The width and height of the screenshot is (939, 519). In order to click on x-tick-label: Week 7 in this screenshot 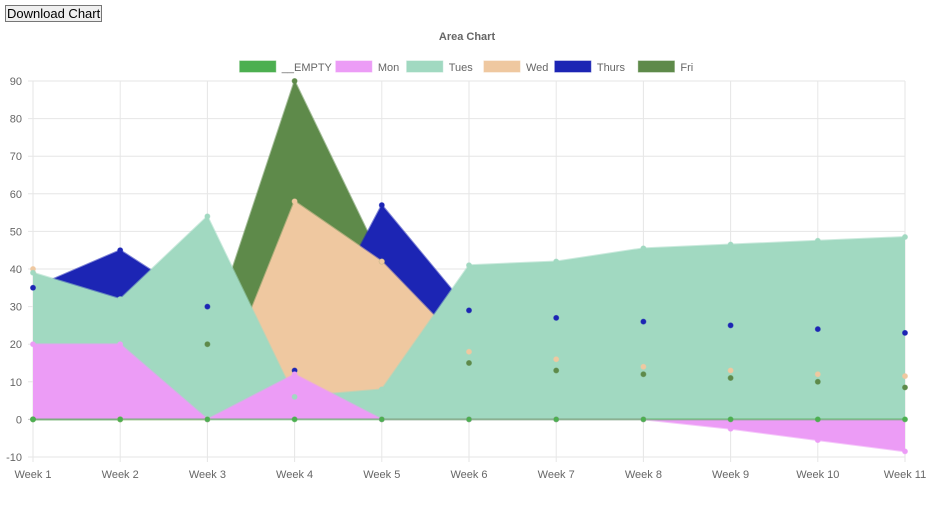, I will do `click(556, 475)`.